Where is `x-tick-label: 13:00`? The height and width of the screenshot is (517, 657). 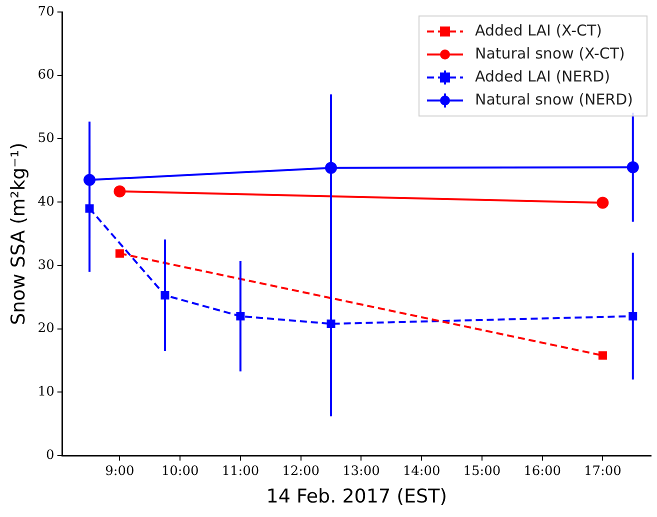
x-tick-label: 13:00 is located at coordinates (361, 471).